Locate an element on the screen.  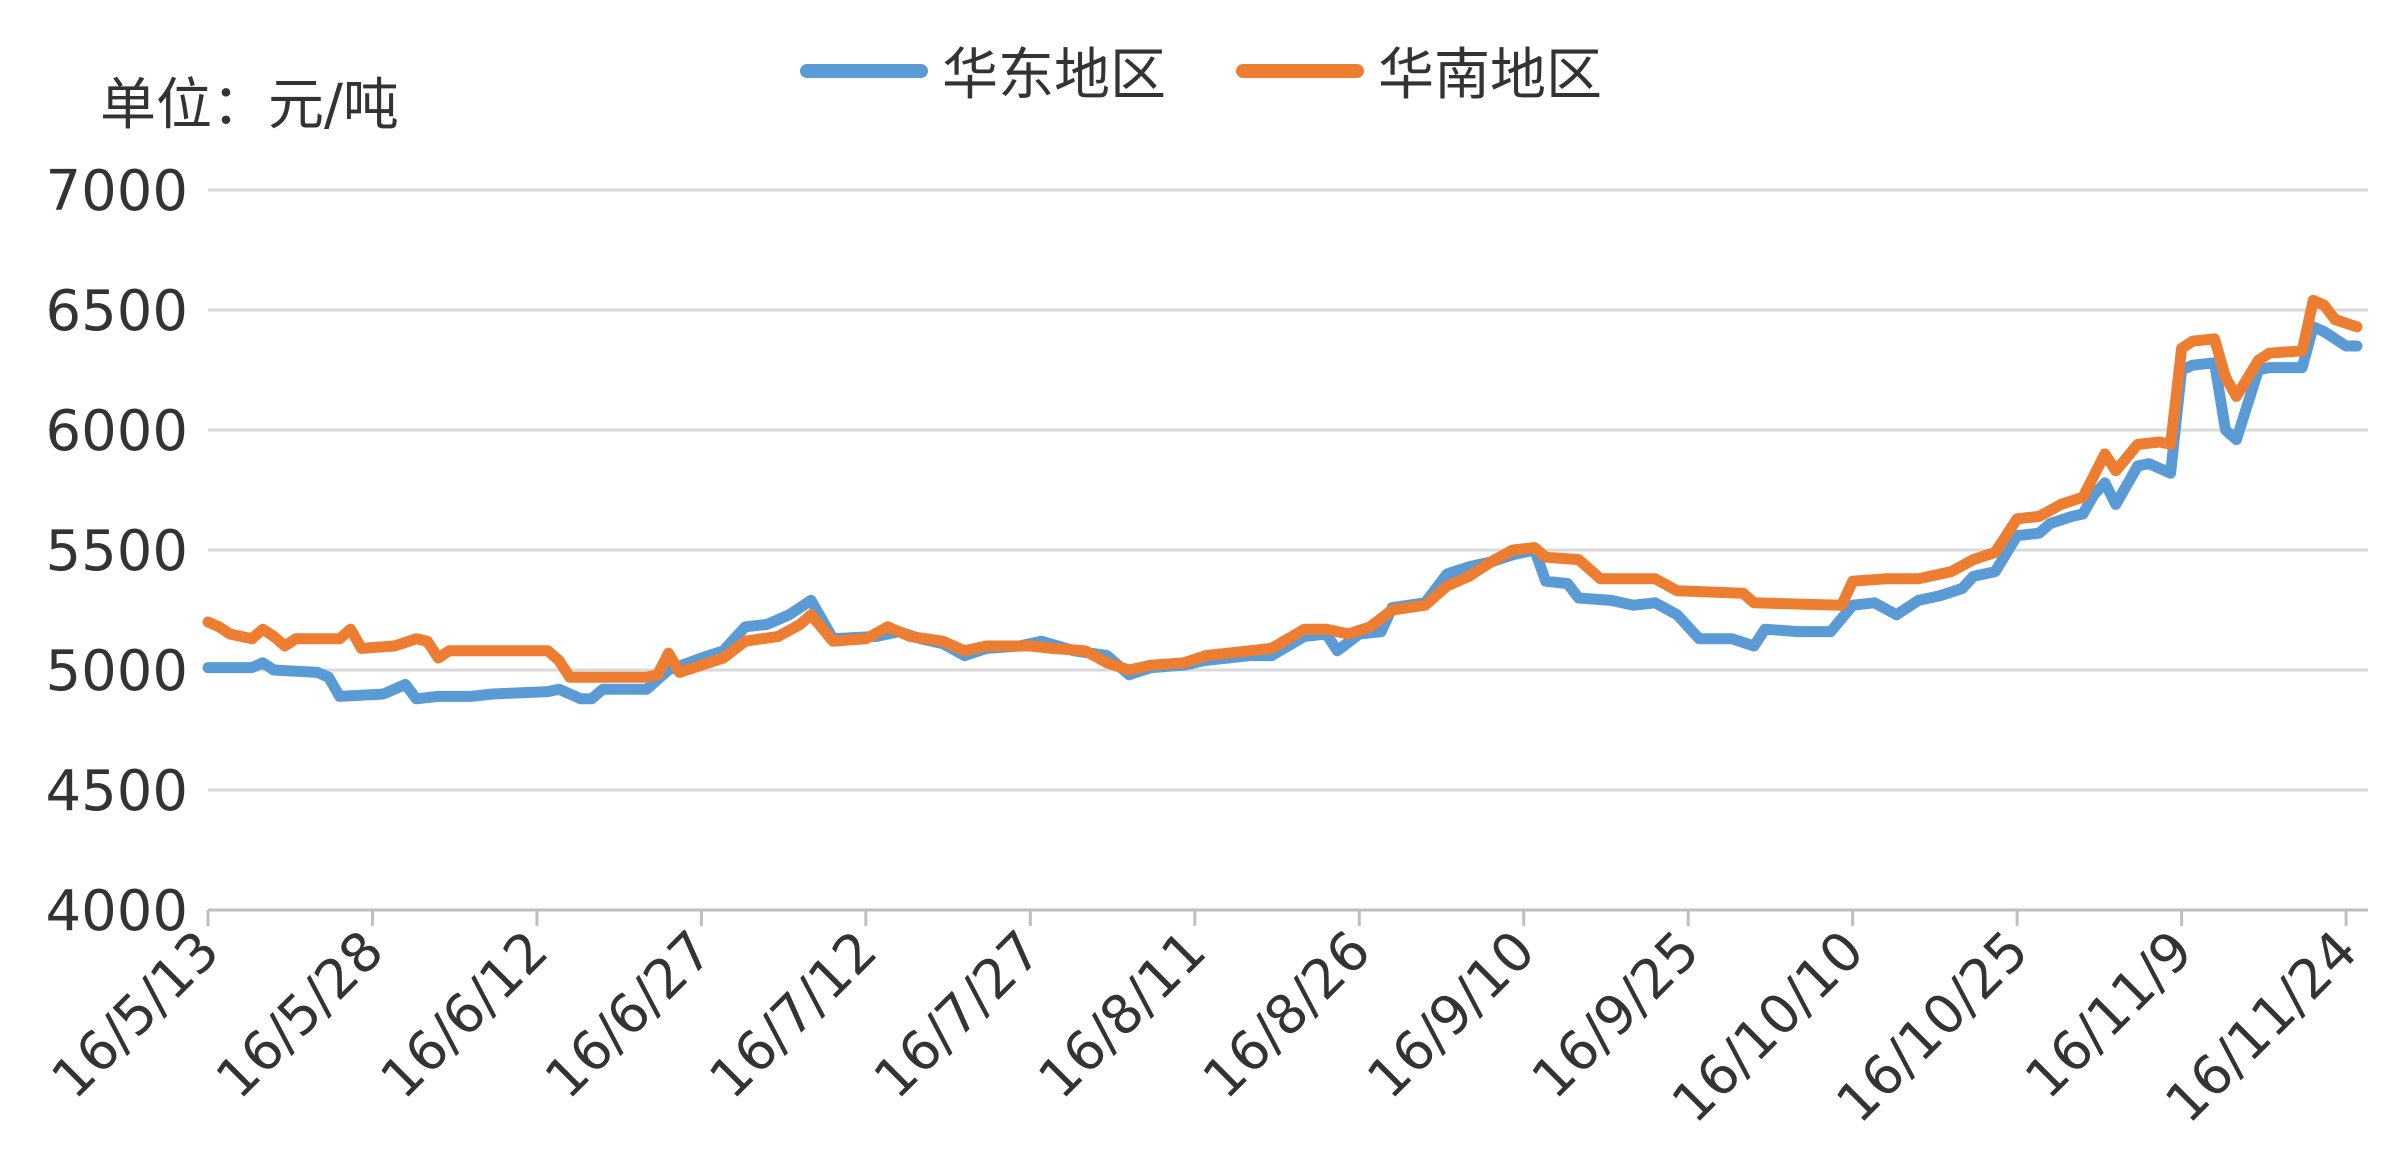
legend-item-east: 华东地区 is located at coordinates (983, 70).